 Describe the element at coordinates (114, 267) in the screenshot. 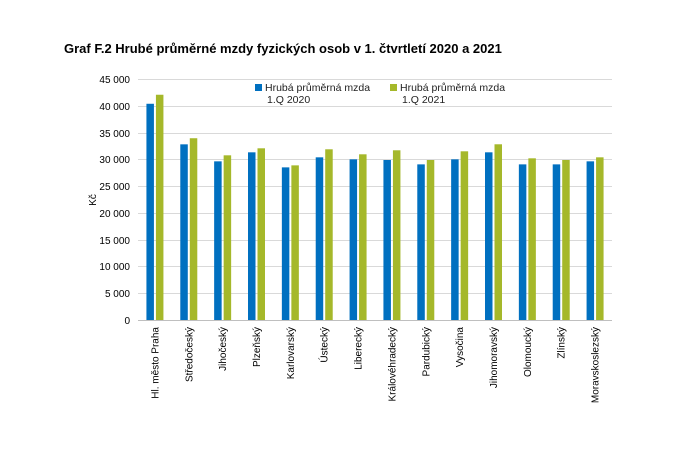

I see `y-tick-label: 10 000` at that location.